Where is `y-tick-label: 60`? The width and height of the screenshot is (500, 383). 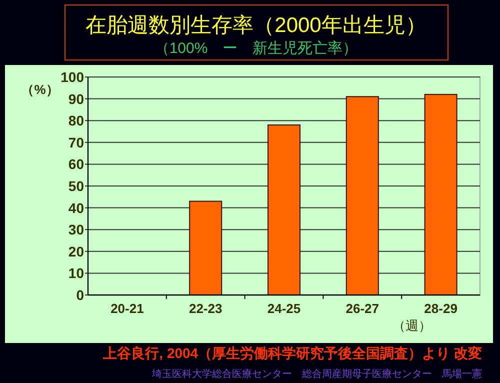 y-tick-label: 60 is located at coordinates (76, 164).